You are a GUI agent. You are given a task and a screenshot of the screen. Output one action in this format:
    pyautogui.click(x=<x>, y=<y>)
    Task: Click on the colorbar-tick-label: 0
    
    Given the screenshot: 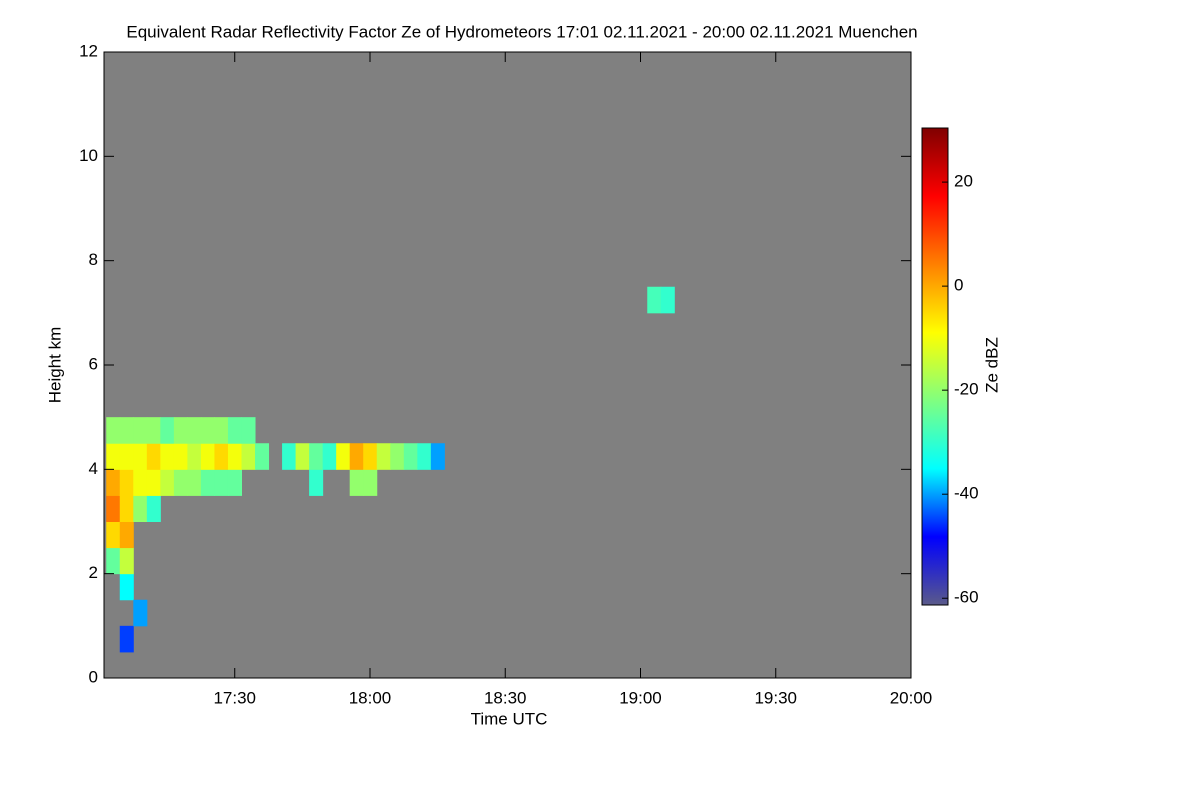 What is the action you would take?
    pyautogui.click(x=958, y=285)
    